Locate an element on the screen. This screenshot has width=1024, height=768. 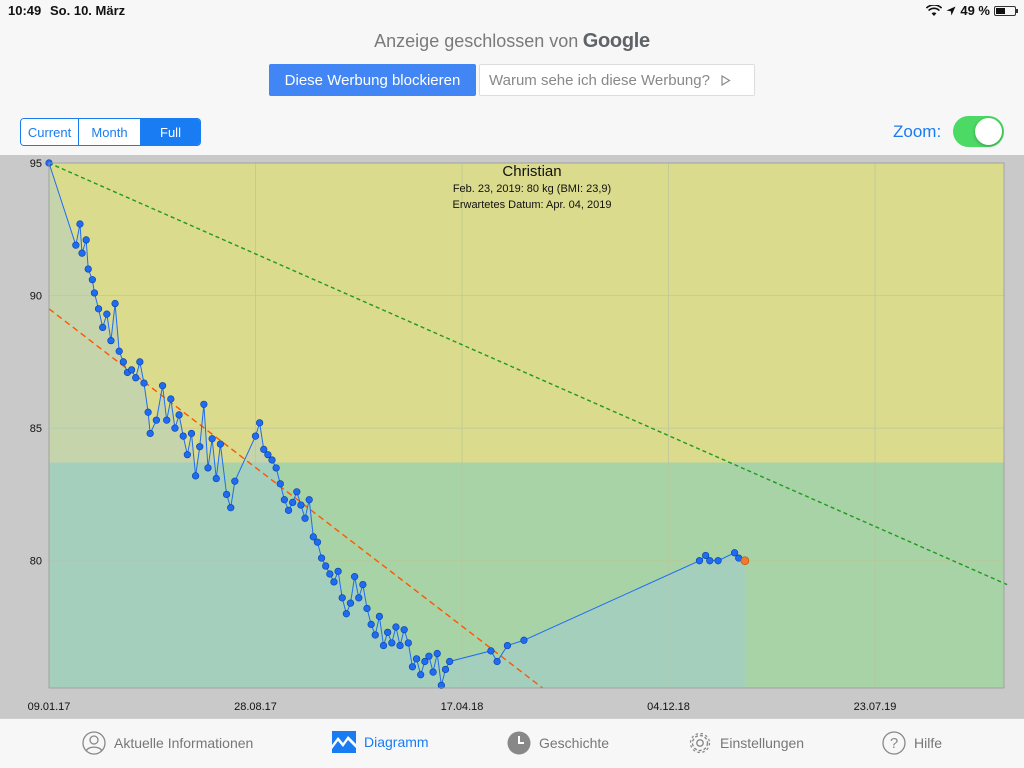
why-ad-button: Warum sehe ich diese Werbung? is located at coordinates (617, 80).